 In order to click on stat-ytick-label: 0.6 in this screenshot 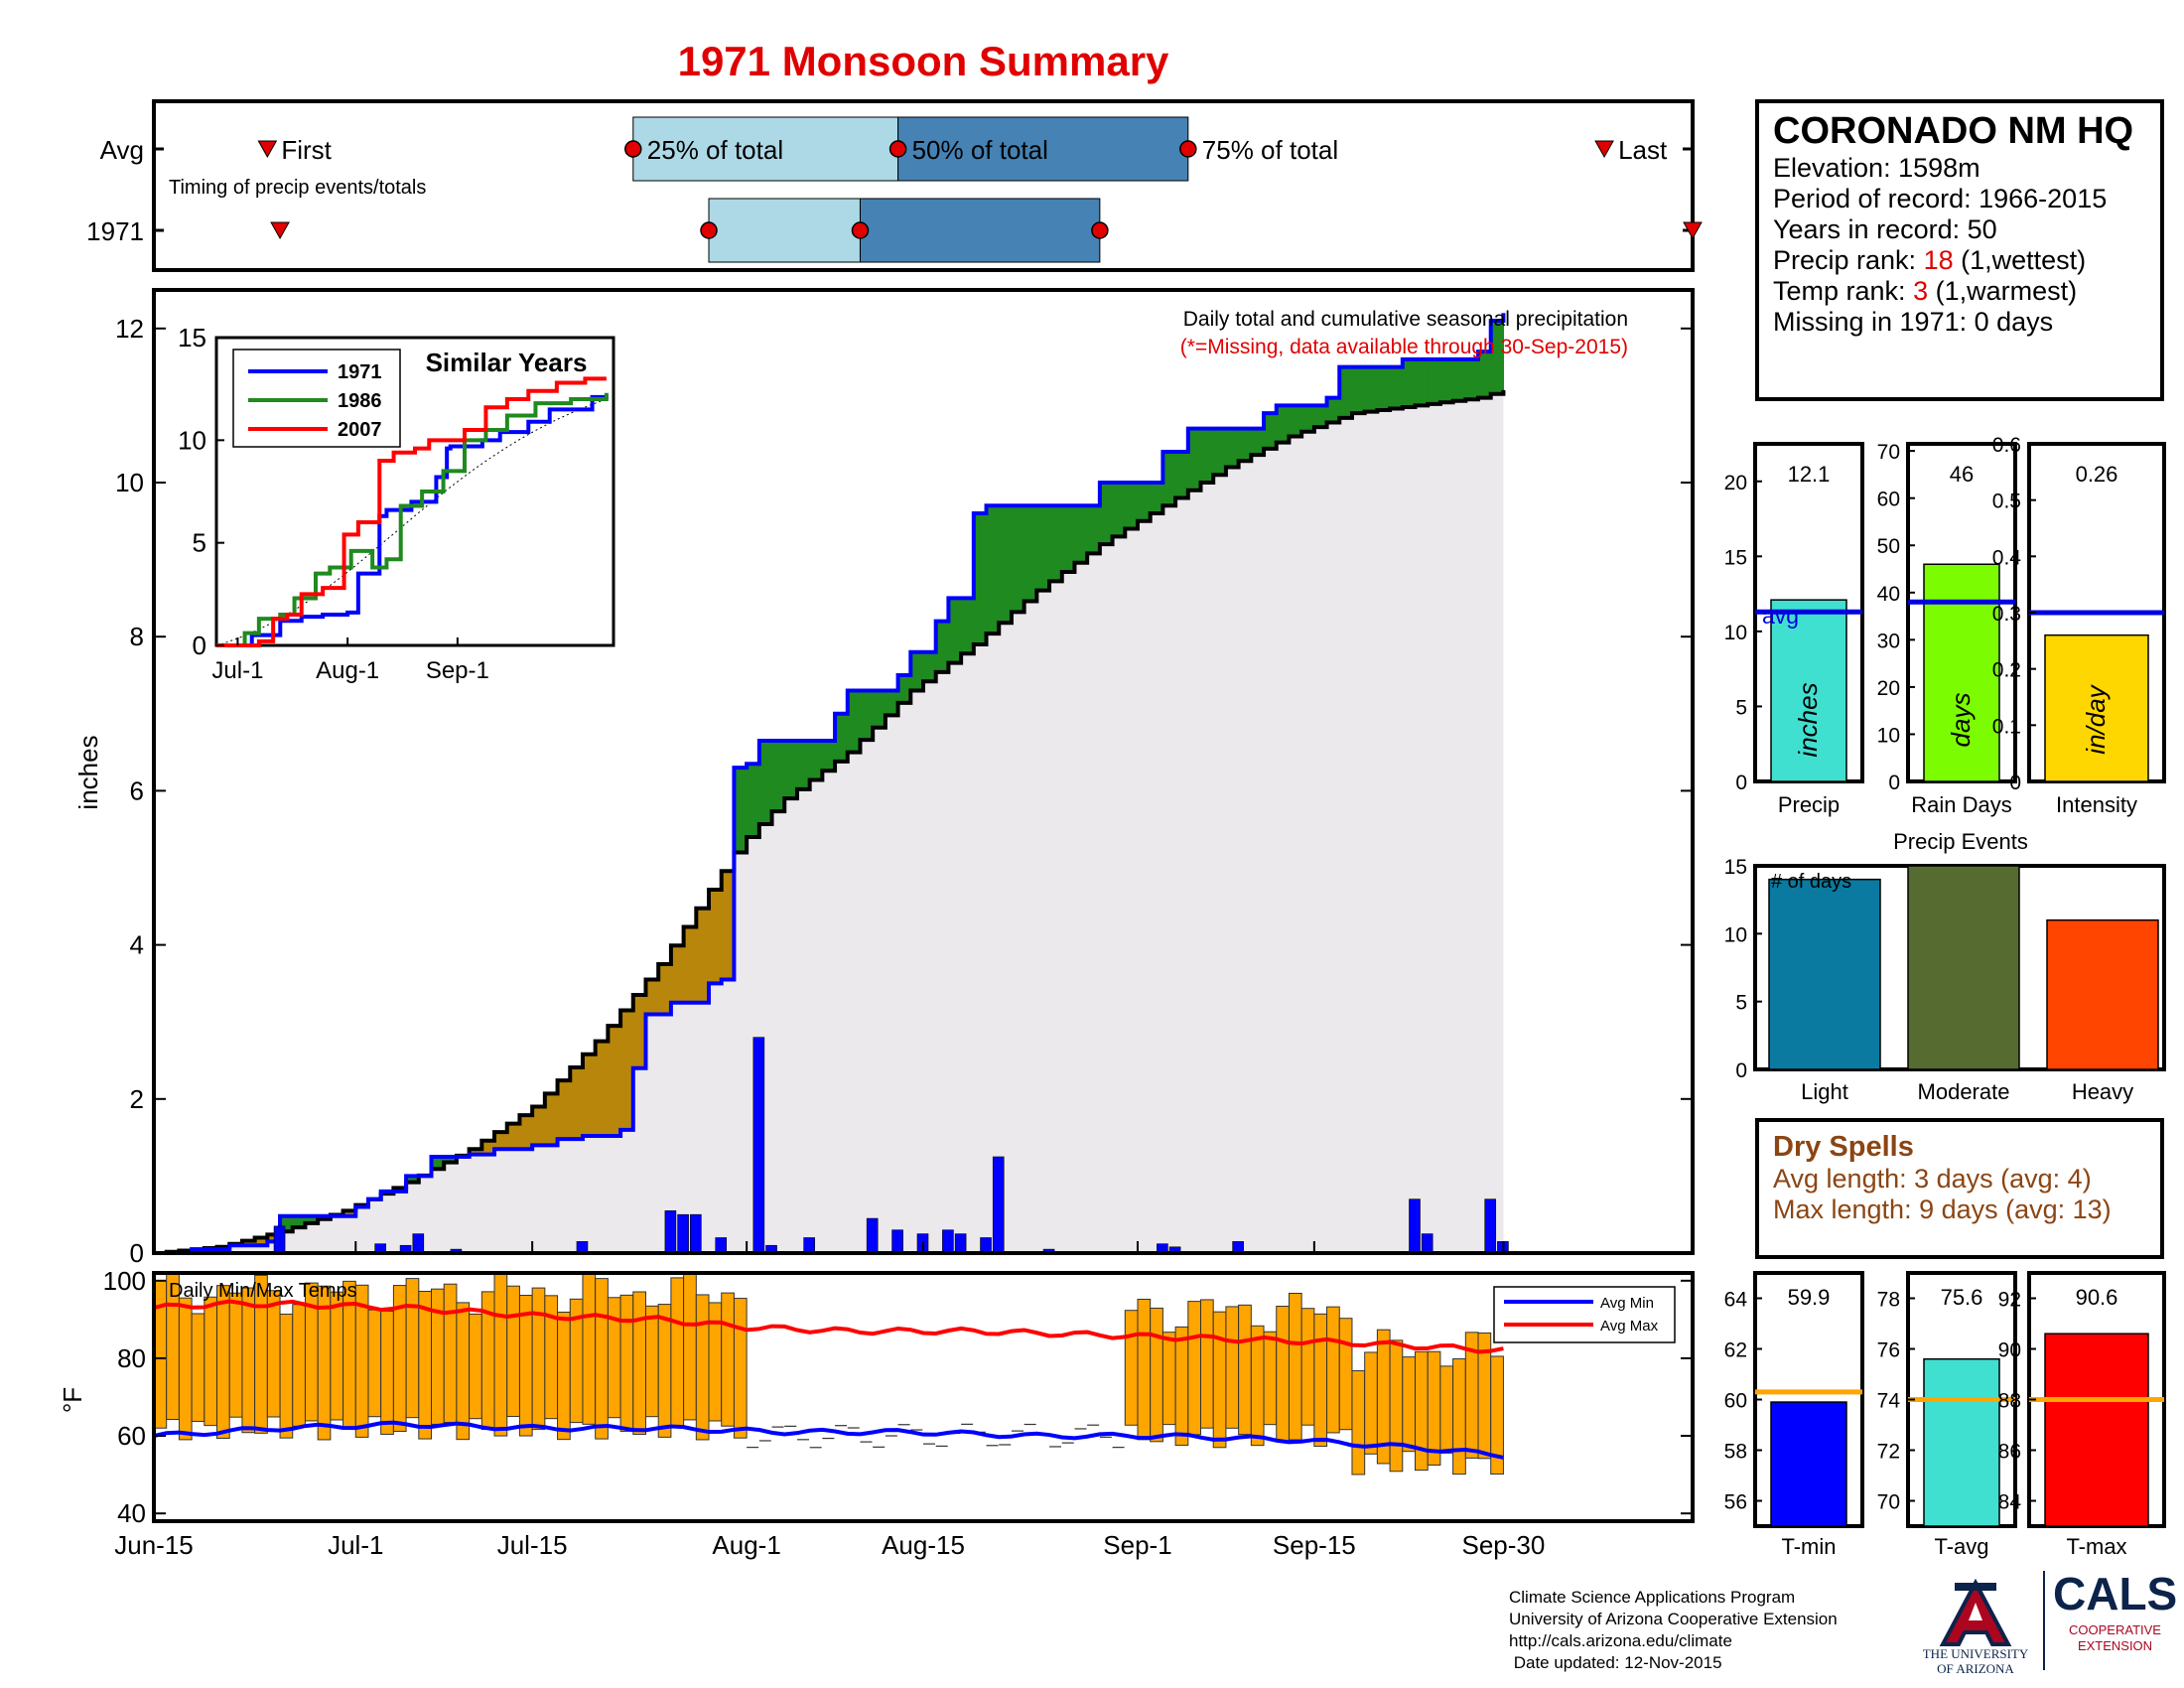, I will do `click(2006, 445)`.